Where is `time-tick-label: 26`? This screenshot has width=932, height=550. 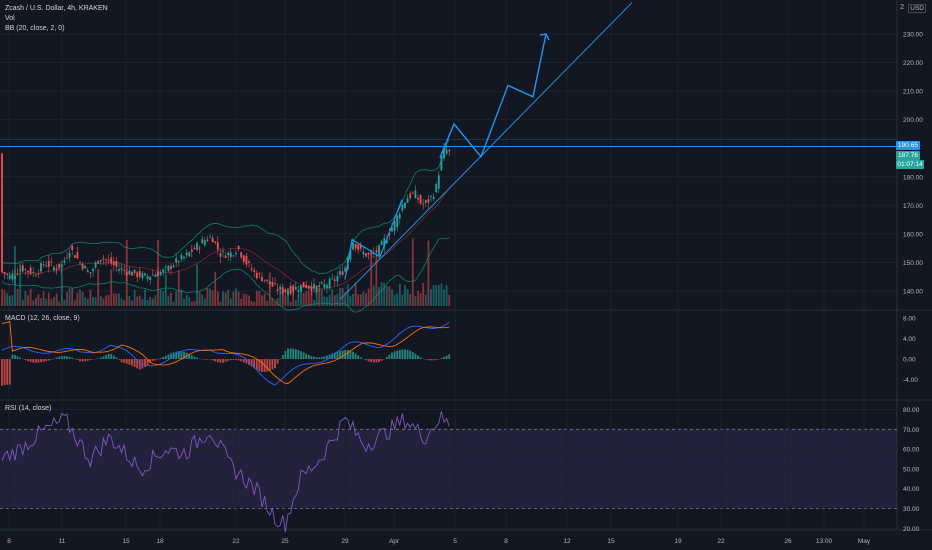 time-tick-label: 26 is located at coordinates (788, 541).